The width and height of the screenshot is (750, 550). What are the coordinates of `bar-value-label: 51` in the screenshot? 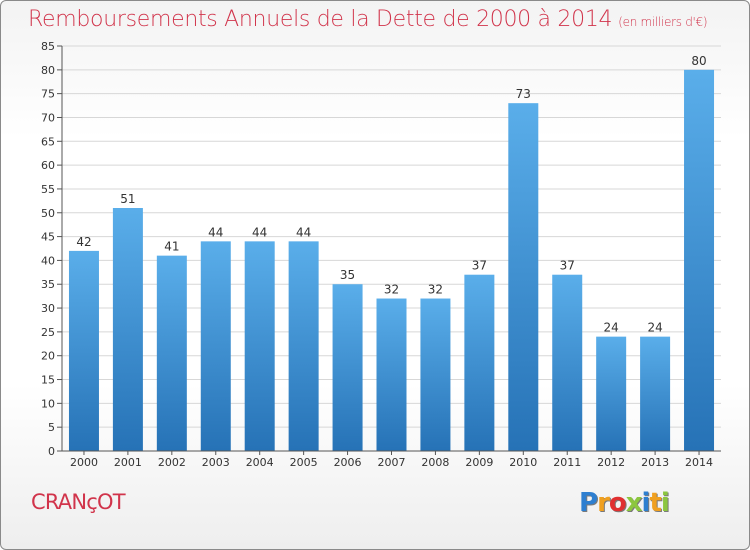 It's located at (127, 199).